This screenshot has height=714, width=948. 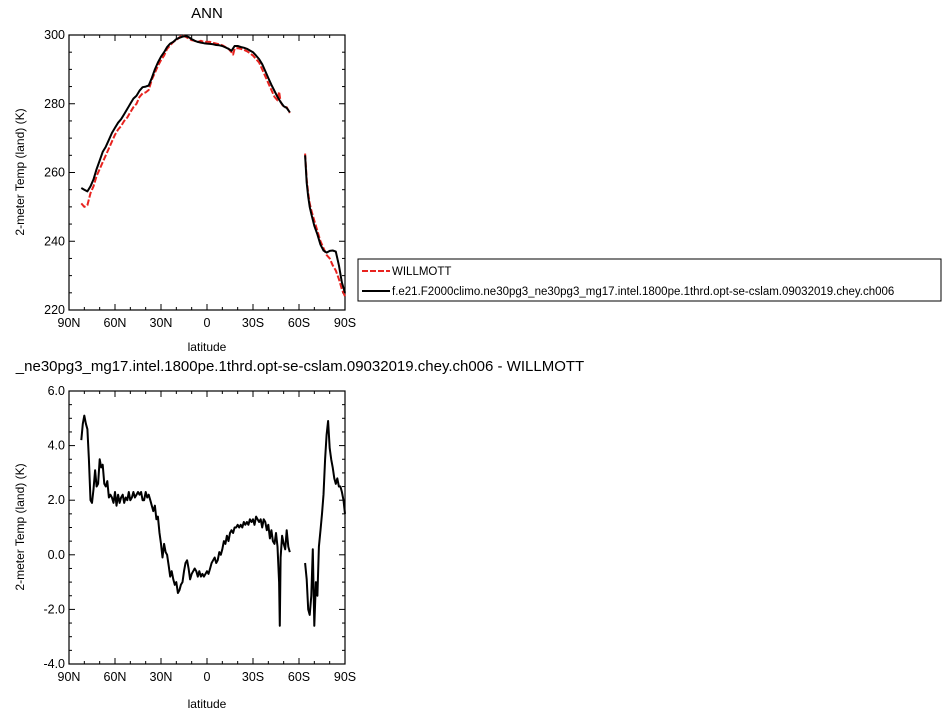 What do you see at coordinates (56, 446) in the screenshot?
I see `bottom-y-tick-label: 4.0` at bounding box center [56, 446].